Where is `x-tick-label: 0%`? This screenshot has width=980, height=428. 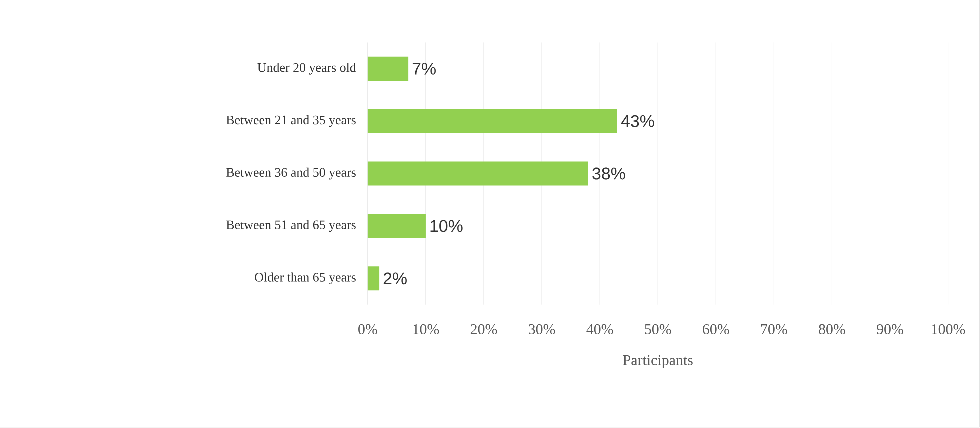
x-tick-label: 0% is located at coordinates (368, 329).